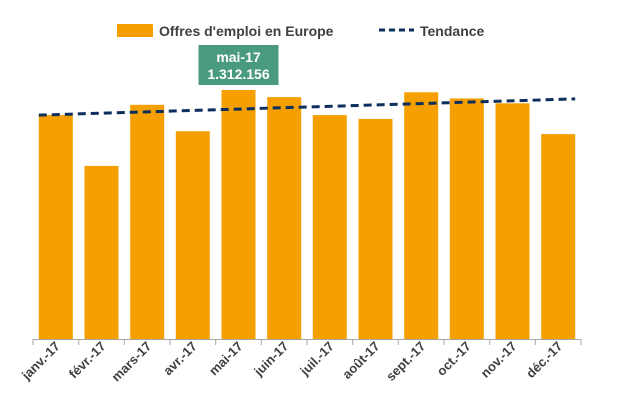 Image resolution: width=617 pixels, height=407 pixels. Describe the element at coordinates (246, 31) in the screenshot. I see `legend-label-bars: Offres d'emploi en Europe` at that location.